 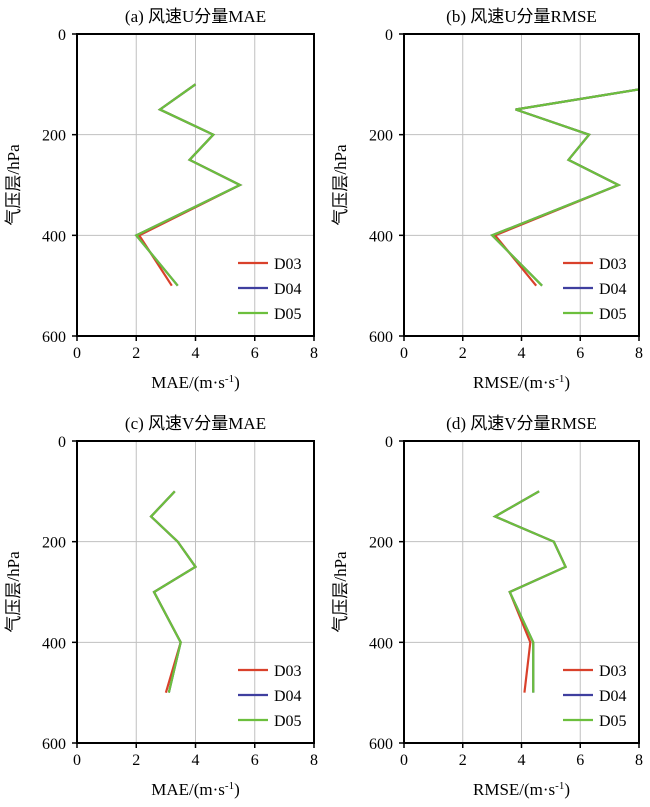 I want to click on series-line-d03, so click(x=190, y=185).